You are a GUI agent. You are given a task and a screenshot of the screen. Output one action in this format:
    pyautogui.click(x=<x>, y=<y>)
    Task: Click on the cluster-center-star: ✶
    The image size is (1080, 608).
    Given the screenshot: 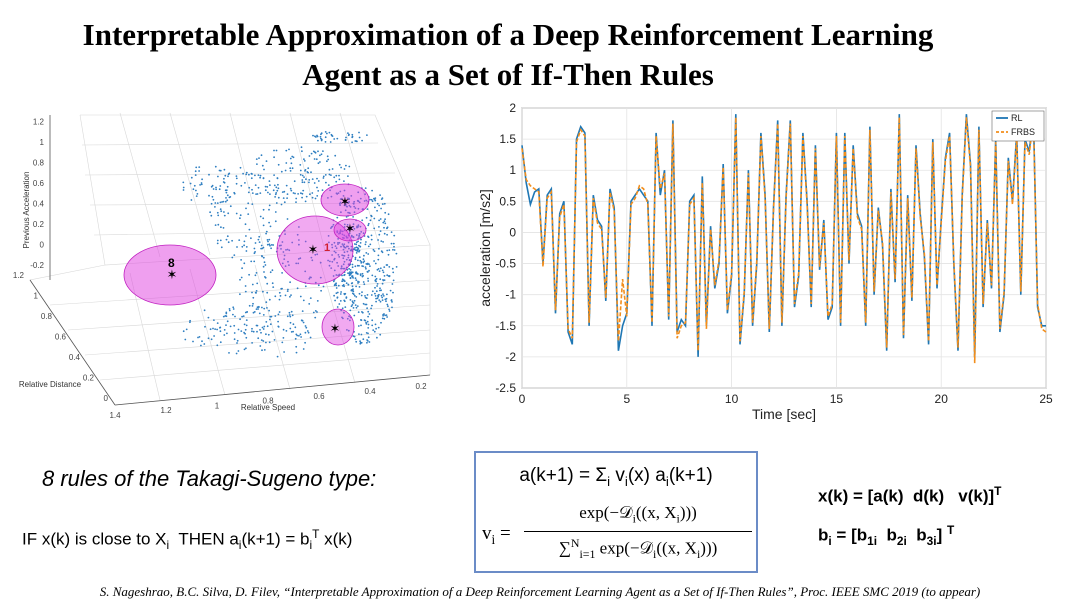 What is the action you would take?
    pyautogui.click(x=350, y=229)
    